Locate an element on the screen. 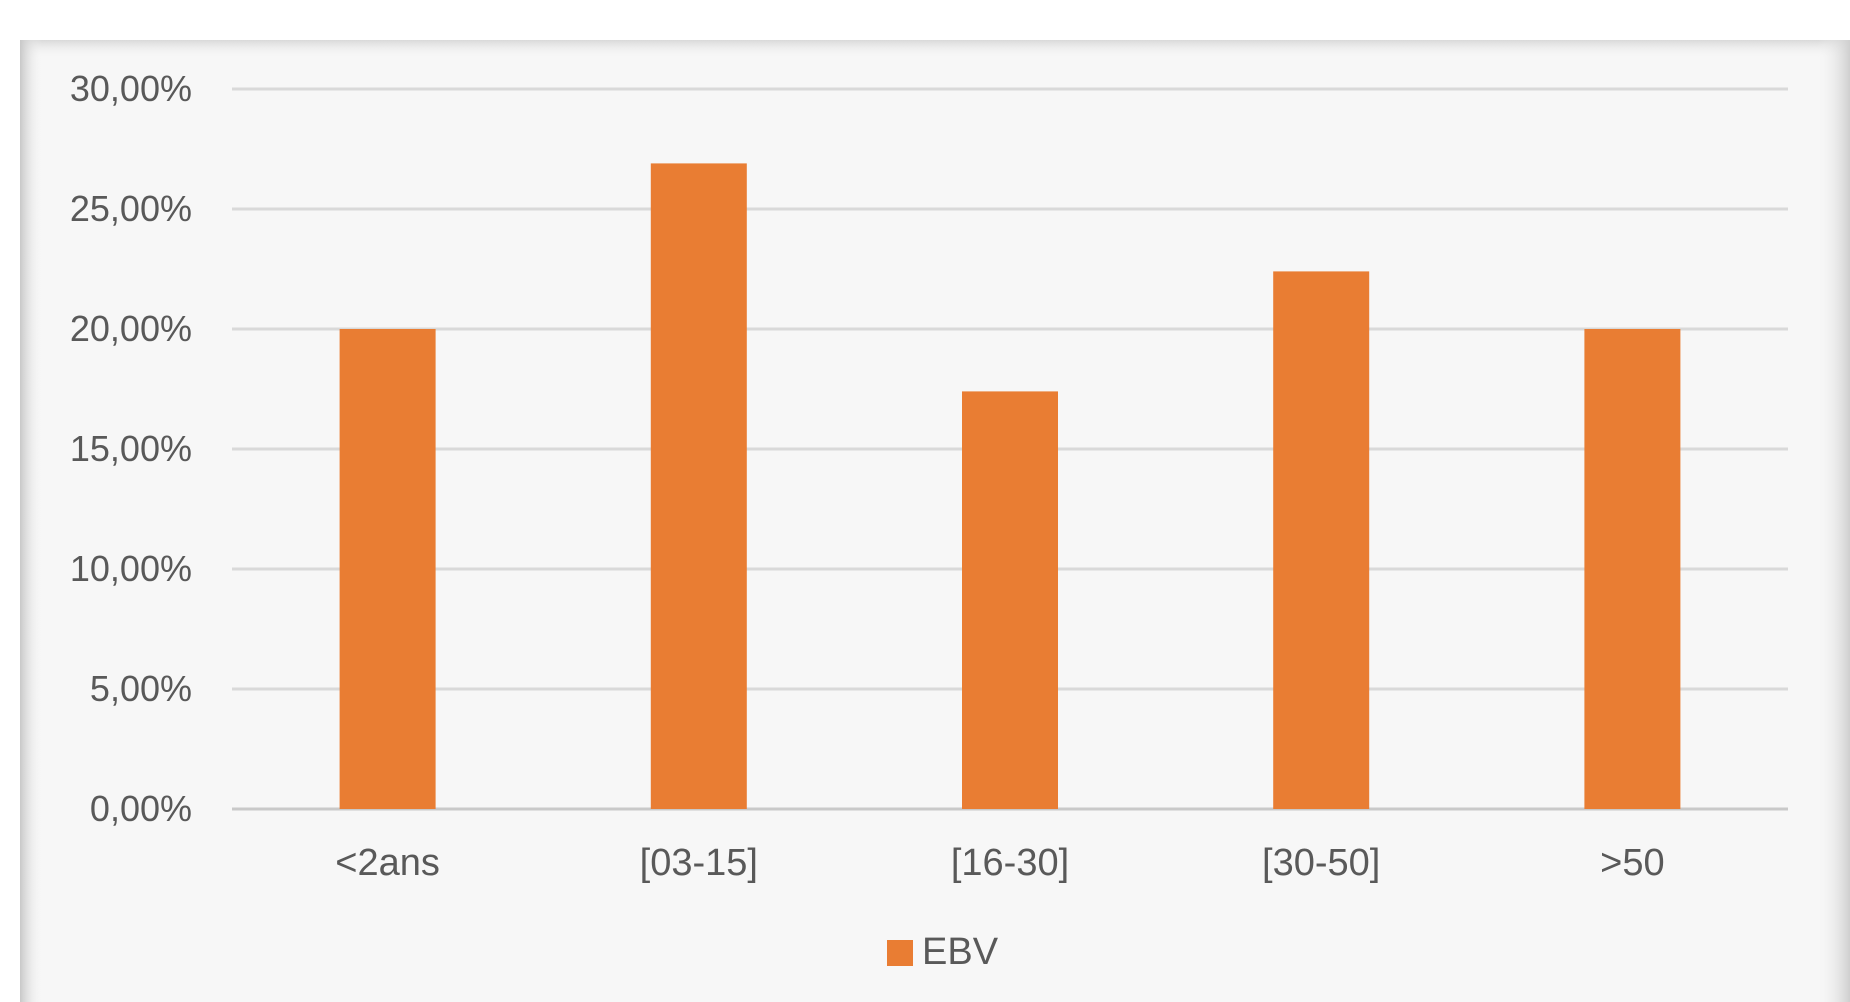 The height and width of the screenshot is (1002, 1850). x-category-label: >50 is located at coordinates (1632, 863).